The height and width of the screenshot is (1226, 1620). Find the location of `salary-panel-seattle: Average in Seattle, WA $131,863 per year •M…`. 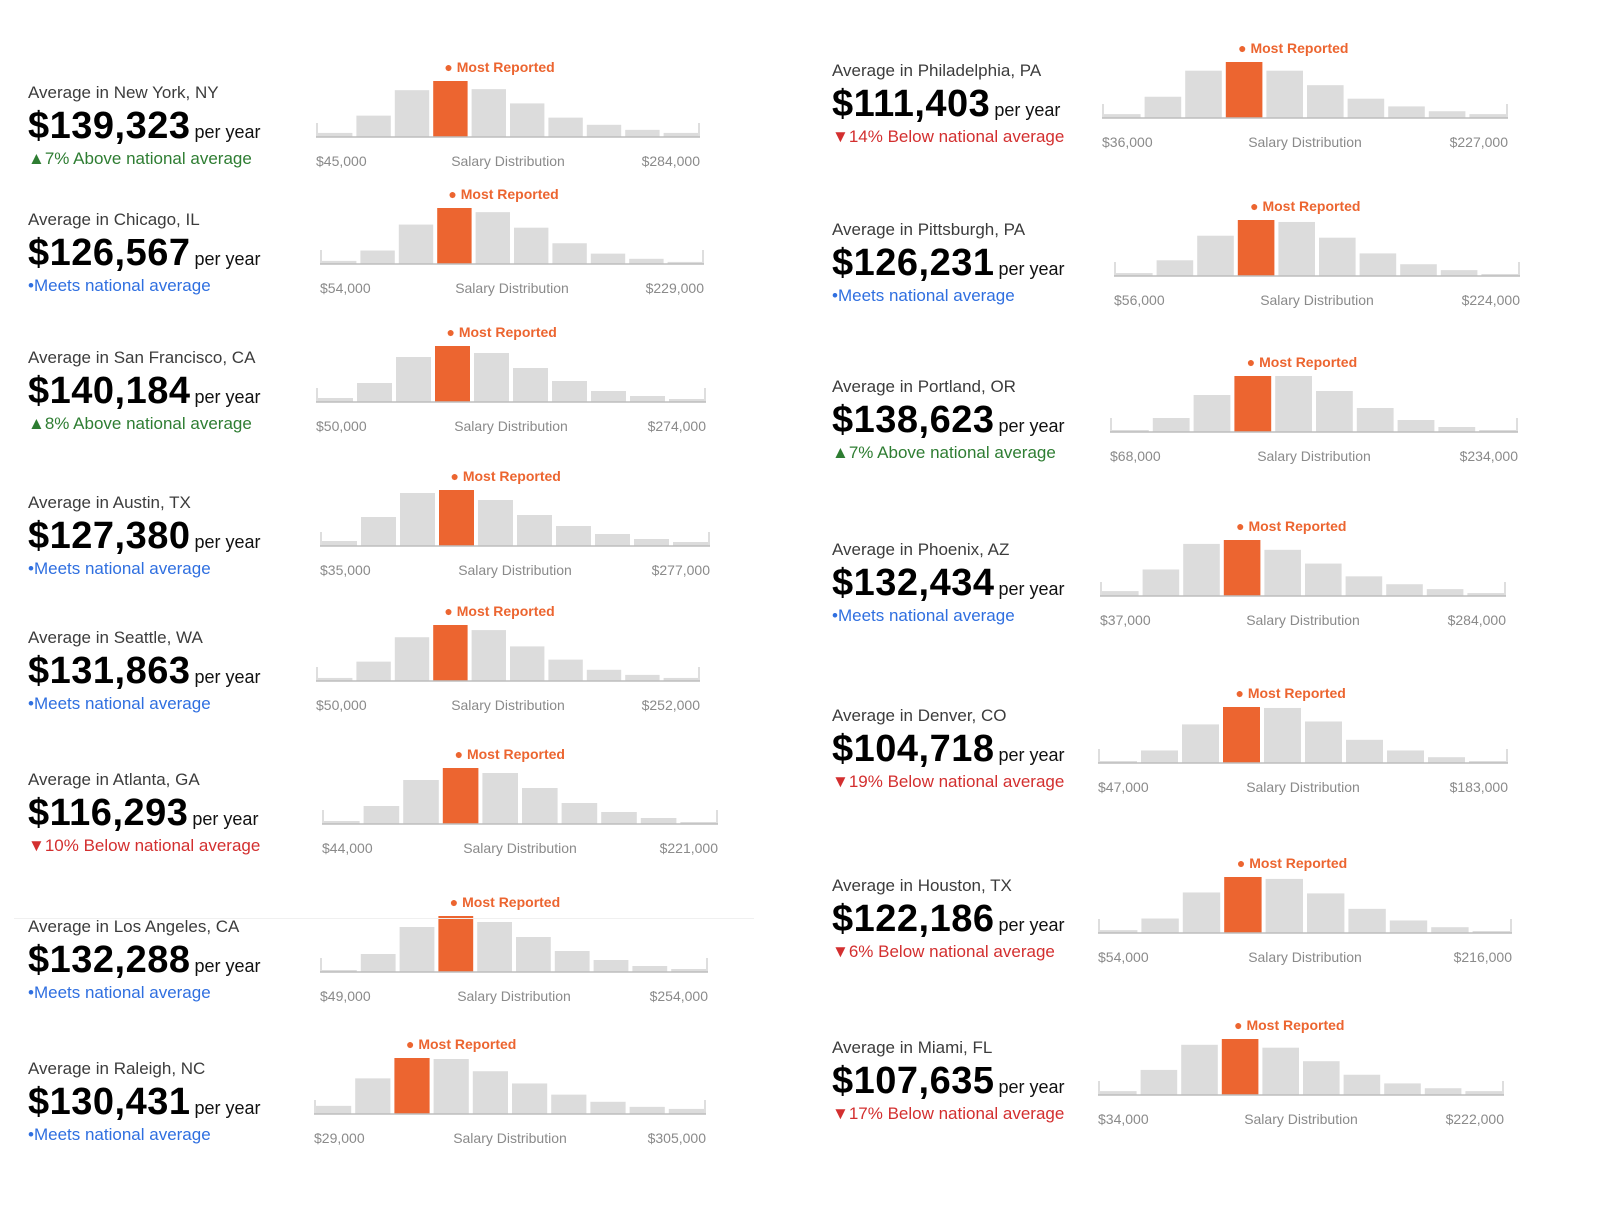

salary-panel-seattle: Average in Seattle, WA $131,863 per year •M… is located at coordinates (398, 663).